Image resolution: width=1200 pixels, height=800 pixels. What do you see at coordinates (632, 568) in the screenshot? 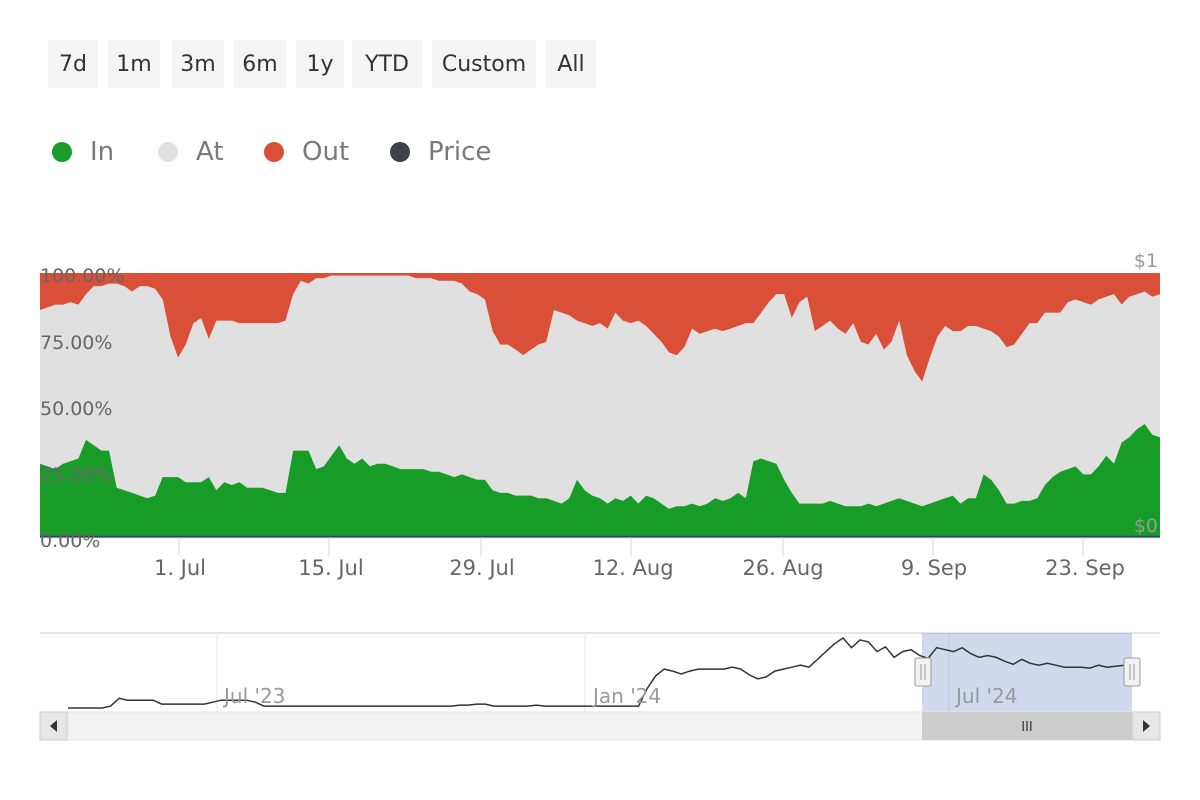
I see `x-tick-label: 12. Aug` at bounding box center [632, 568].